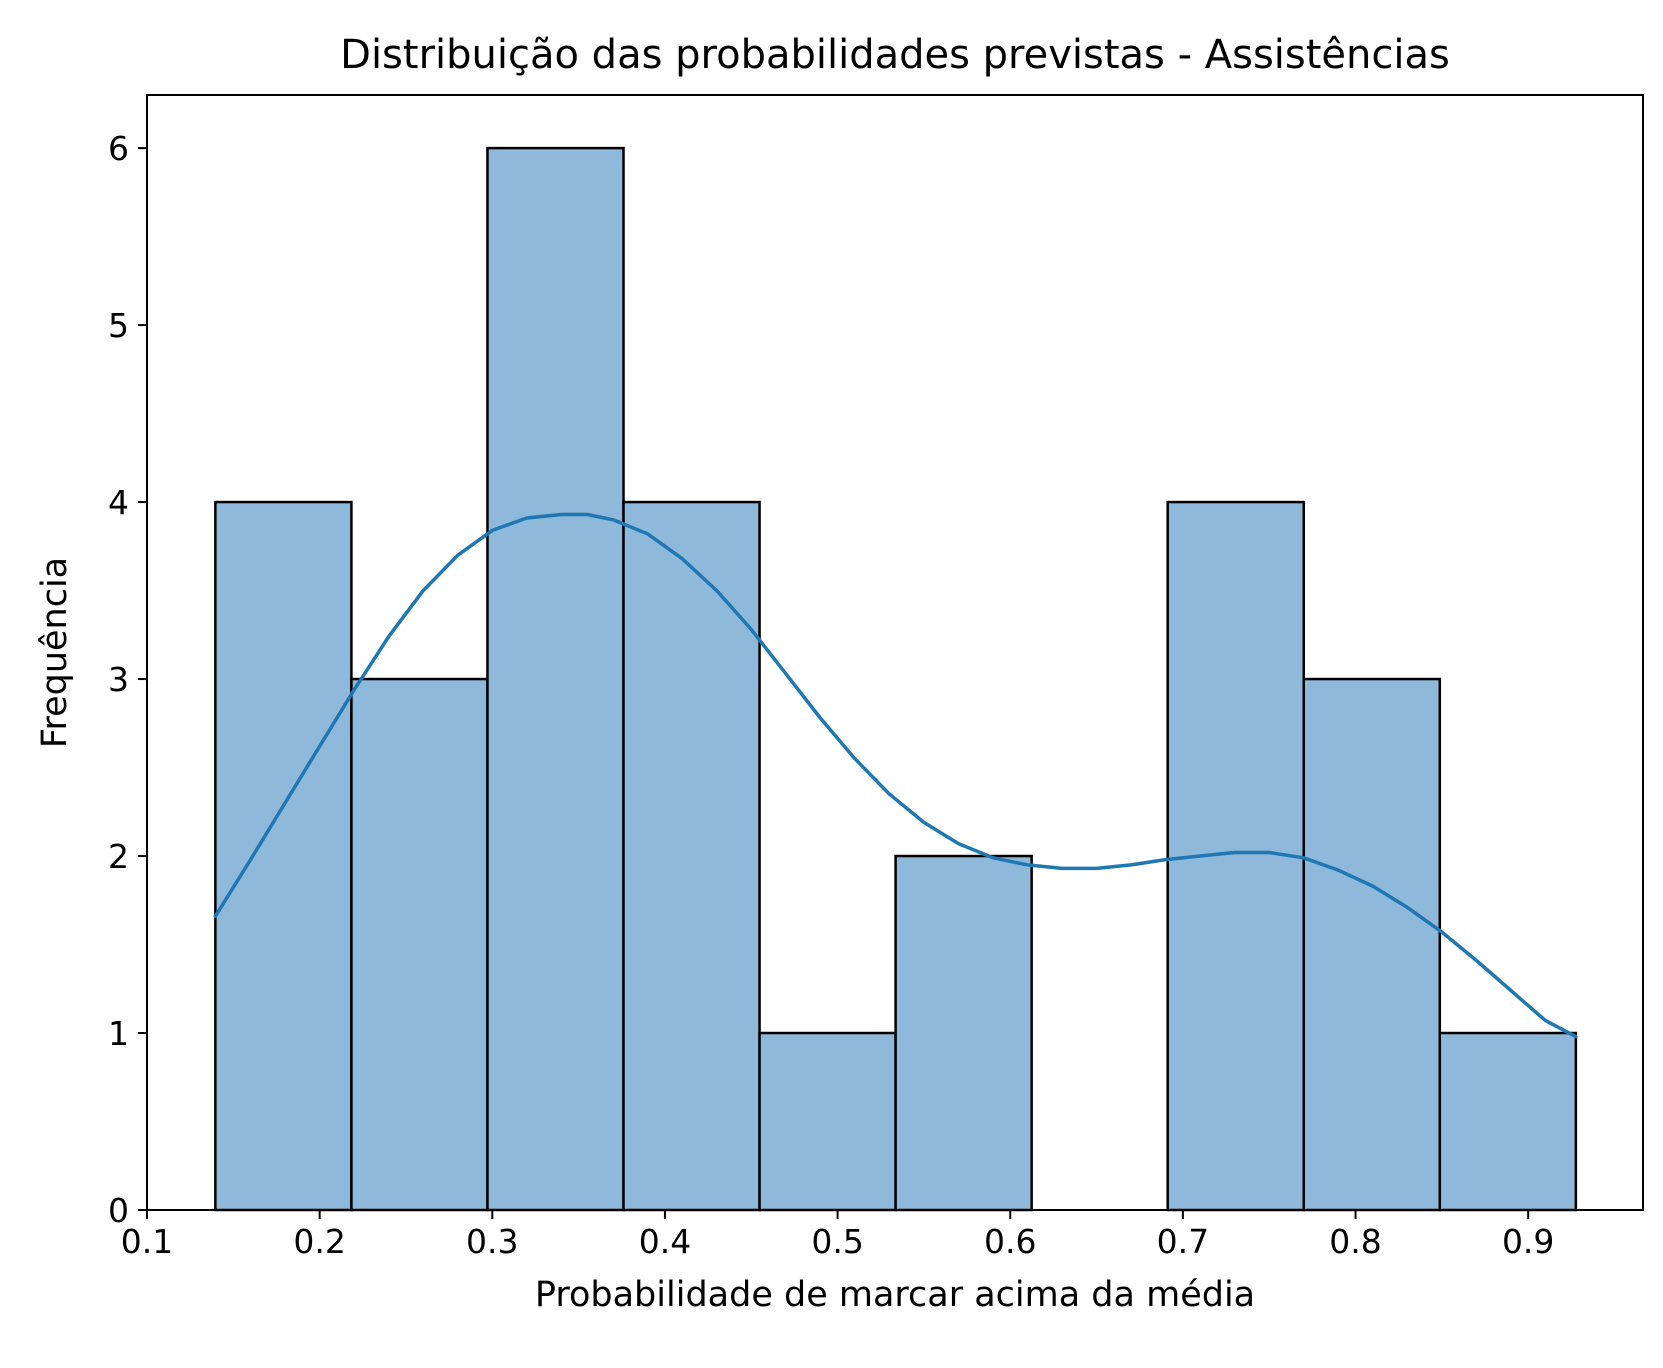 The width and height of the screenshot is (1663, 1368). I want to click on x-tick-label: 0.1, so click(147, 1241).